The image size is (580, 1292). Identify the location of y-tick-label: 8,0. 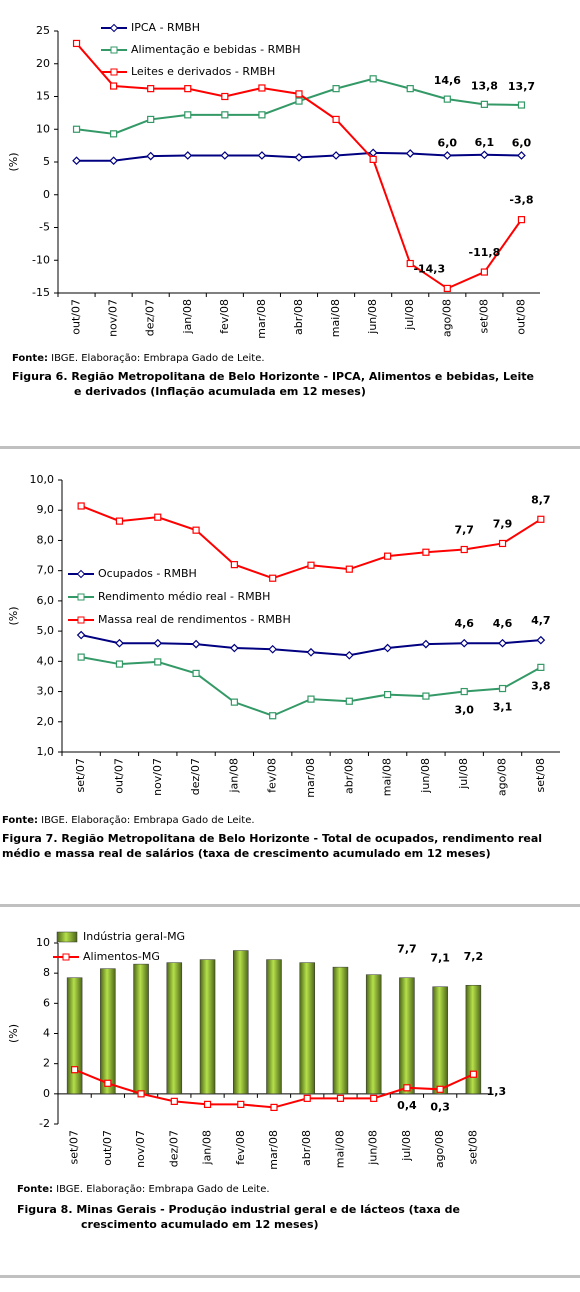
(46, 539).